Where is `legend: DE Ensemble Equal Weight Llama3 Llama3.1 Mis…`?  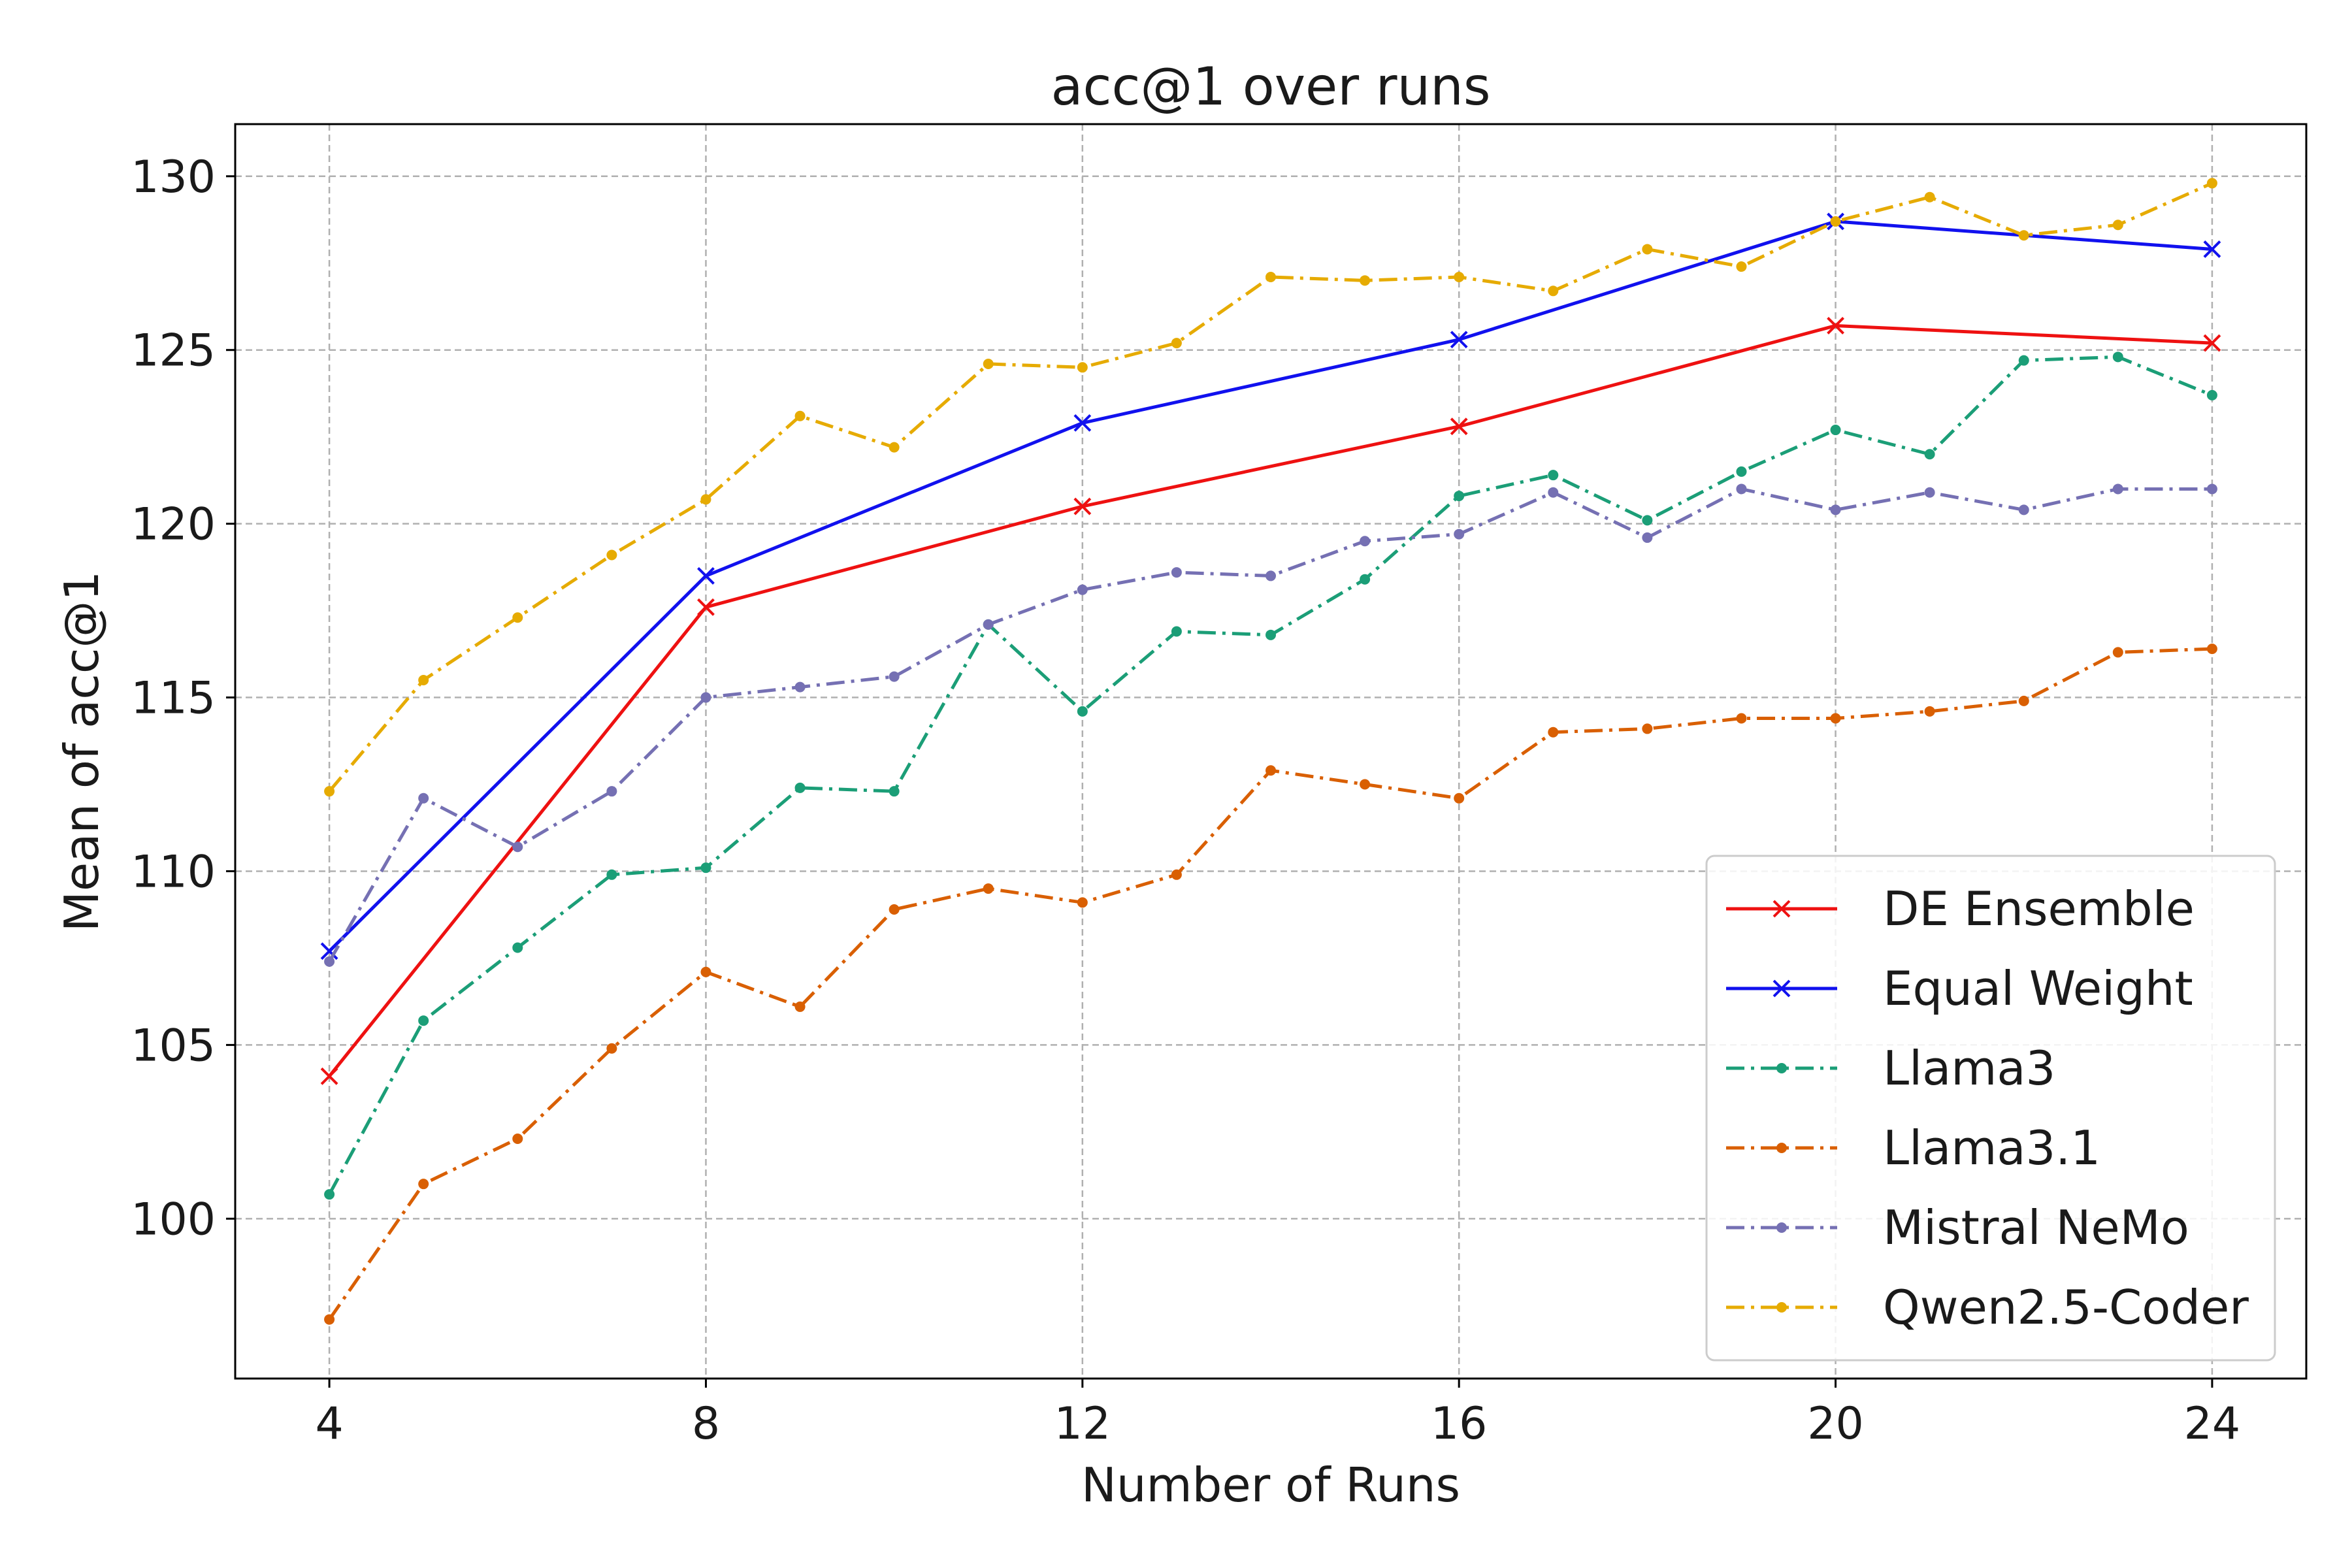 legend: DE Ensemble Equal Weight Llama3 Llama3.1 Mis… is located at coordinates (1990, 1108).